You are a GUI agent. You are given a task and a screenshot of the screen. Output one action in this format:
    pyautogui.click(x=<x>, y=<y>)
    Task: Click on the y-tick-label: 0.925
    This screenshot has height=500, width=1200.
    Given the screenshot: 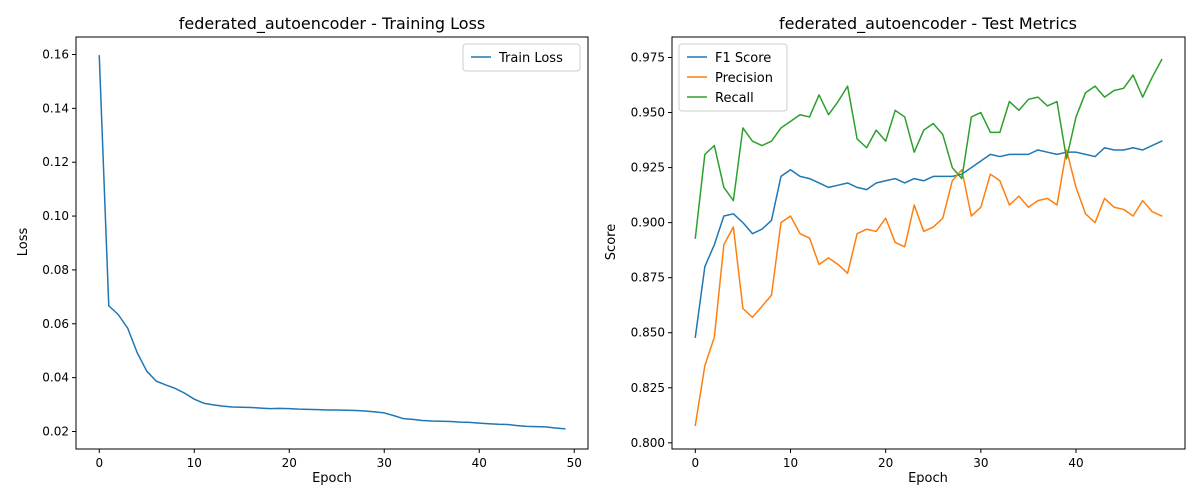 What is the action you would take?
    pyautogui.click(x=648, y=168)
    